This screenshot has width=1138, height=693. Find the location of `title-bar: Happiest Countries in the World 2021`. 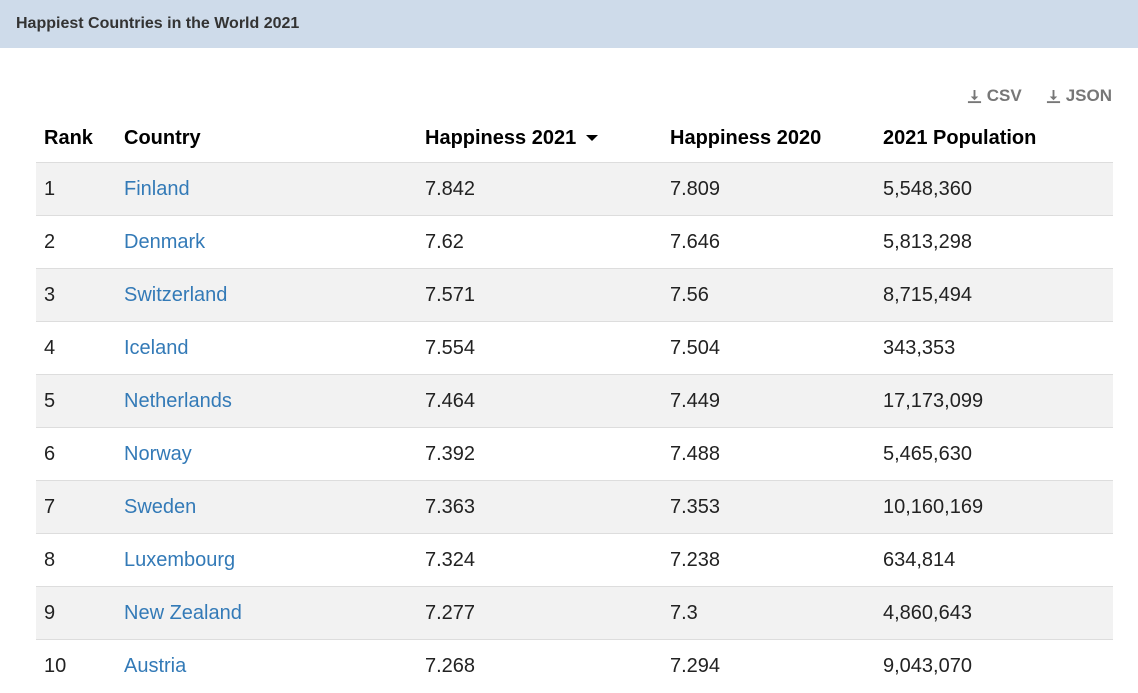

title-bar: Happiest Countries in the World 2021 is located at coordinates (569, 24).